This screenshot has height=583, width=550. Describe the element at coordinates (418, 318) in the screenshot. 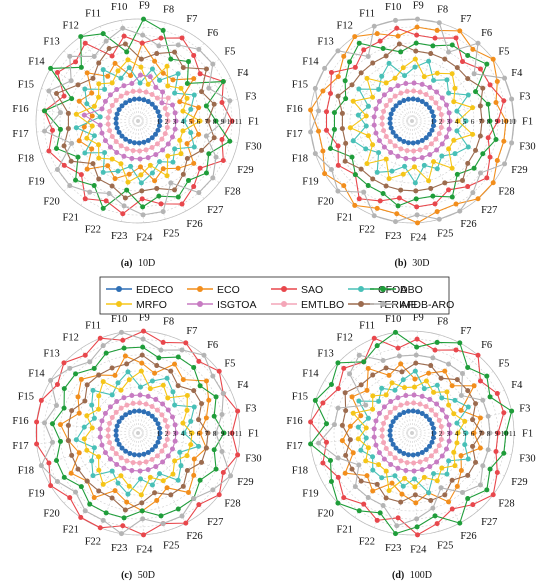

I see `category-label: F9` at that location.